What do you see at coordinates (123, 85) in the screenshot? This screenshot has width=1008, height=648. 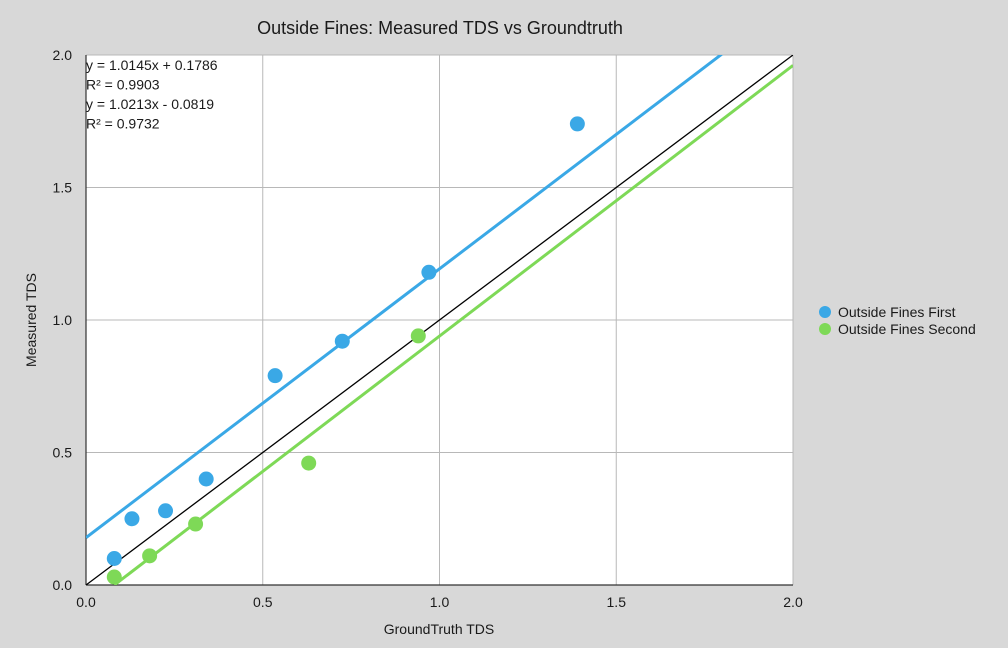 I see `trendline-equation: R² = 0.9903` at bounding box center [123, 85].